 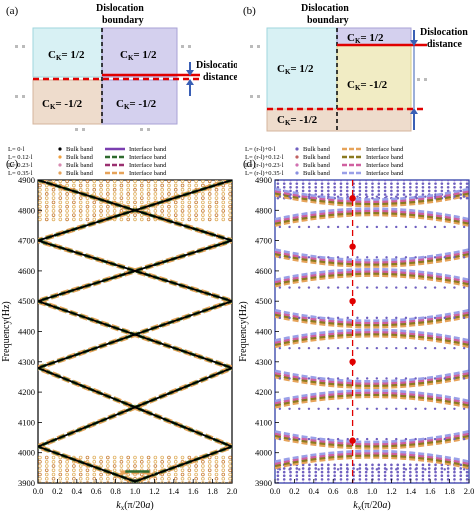 What do you see at coordinates (103, 88) in the screenshot?
I see `panel-a-ghost-dots` at bounding box center [103, 88].